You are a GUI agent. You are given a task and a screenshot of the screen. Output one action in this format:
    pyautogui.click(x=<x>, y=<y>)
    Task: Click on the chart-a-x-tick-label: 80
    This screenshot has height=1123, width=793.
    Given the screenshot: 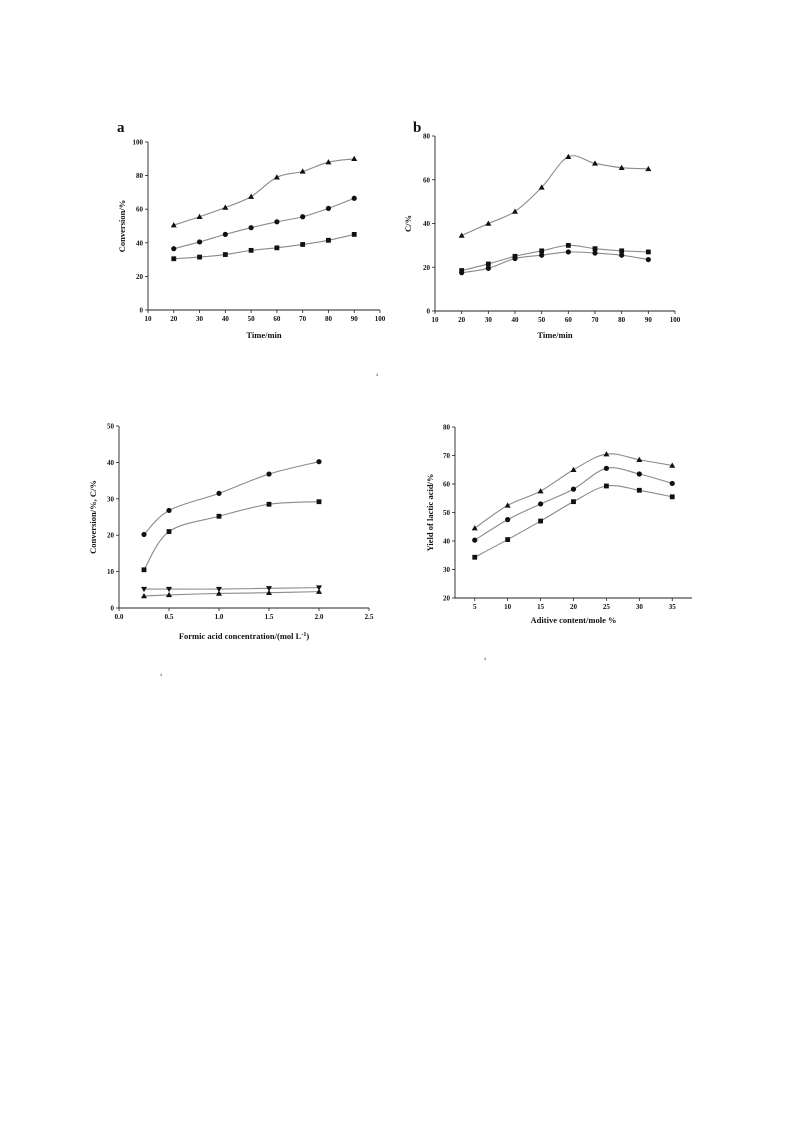 What is the action you would take?
    pyautogui.click(x=329, y=319)
    